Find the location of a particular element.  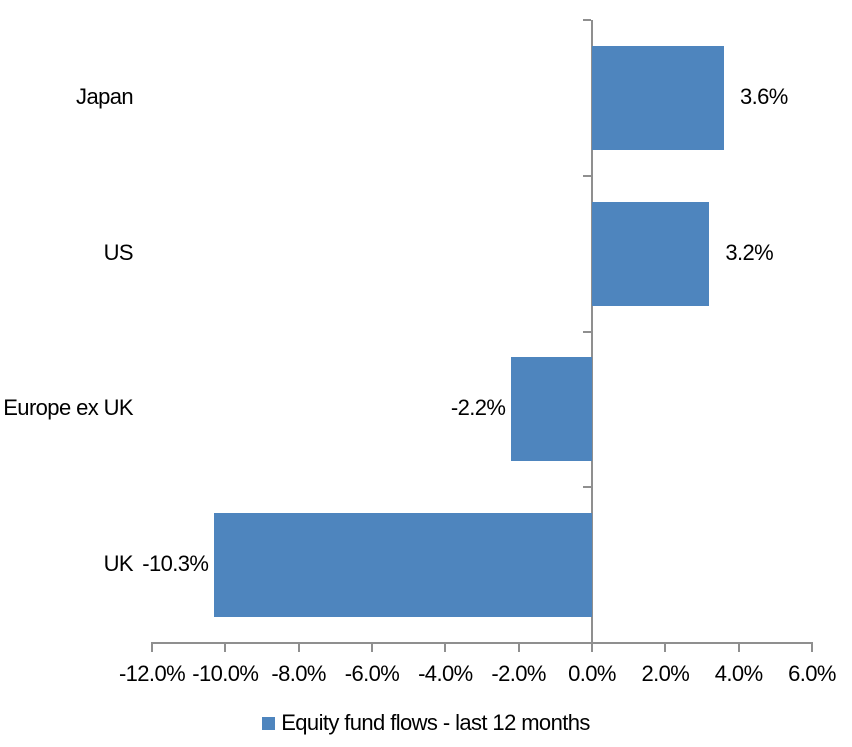

bar-uk is located at coordinates (403, 565).